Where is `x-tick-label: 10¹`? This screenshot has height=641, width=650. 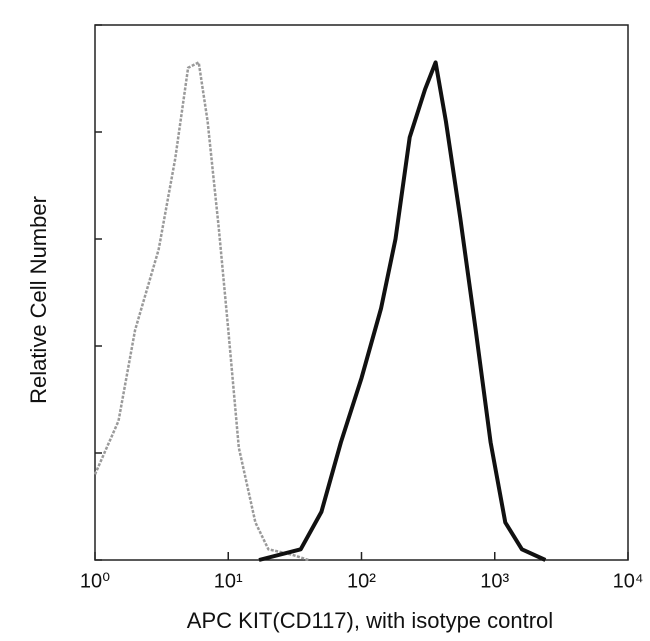 x-tick-label: 10¹ is located at coordinates (228, 581).